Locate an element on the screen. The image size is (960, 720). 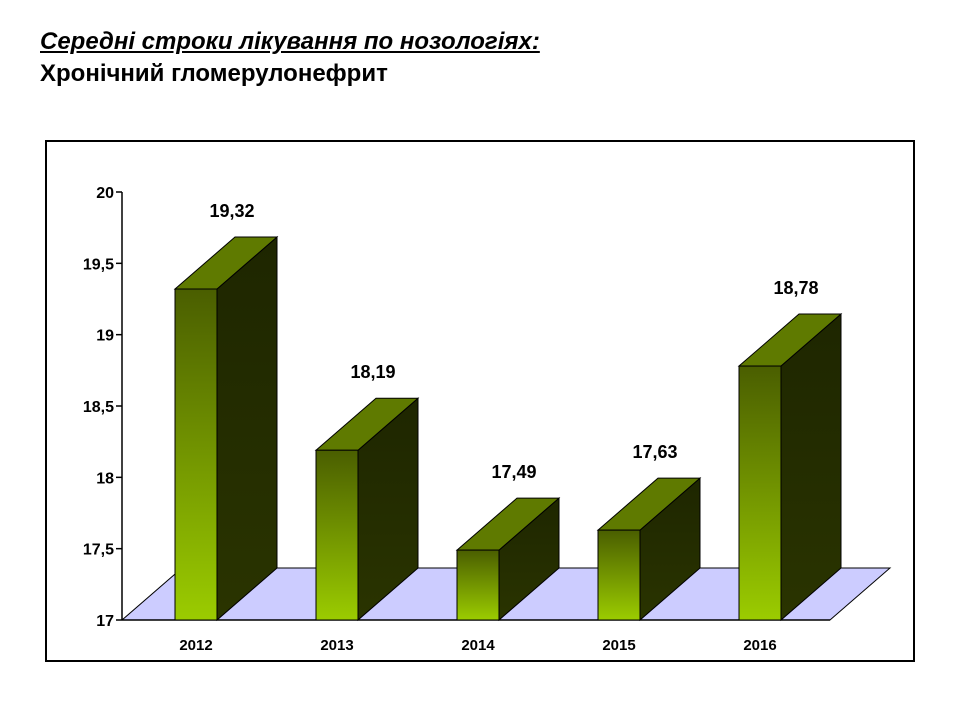
data-label-2012: 19,32 is located at coordinates (231, 211).